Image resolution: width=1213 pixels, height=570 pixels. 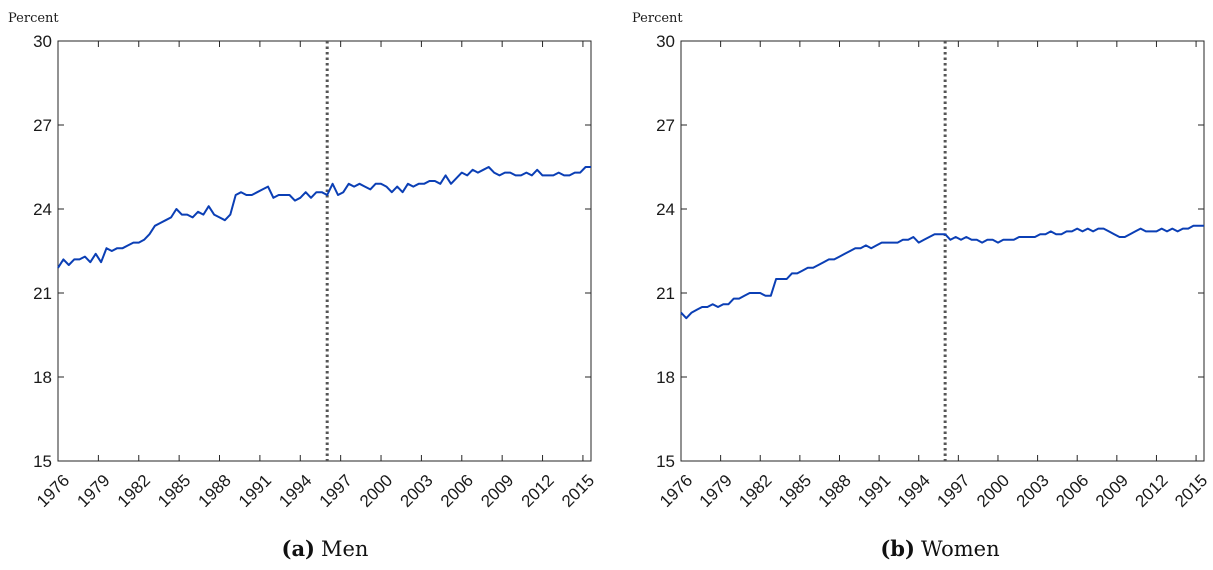 I want to click on caption-tag-men: (a), so click(x=298, y=548).